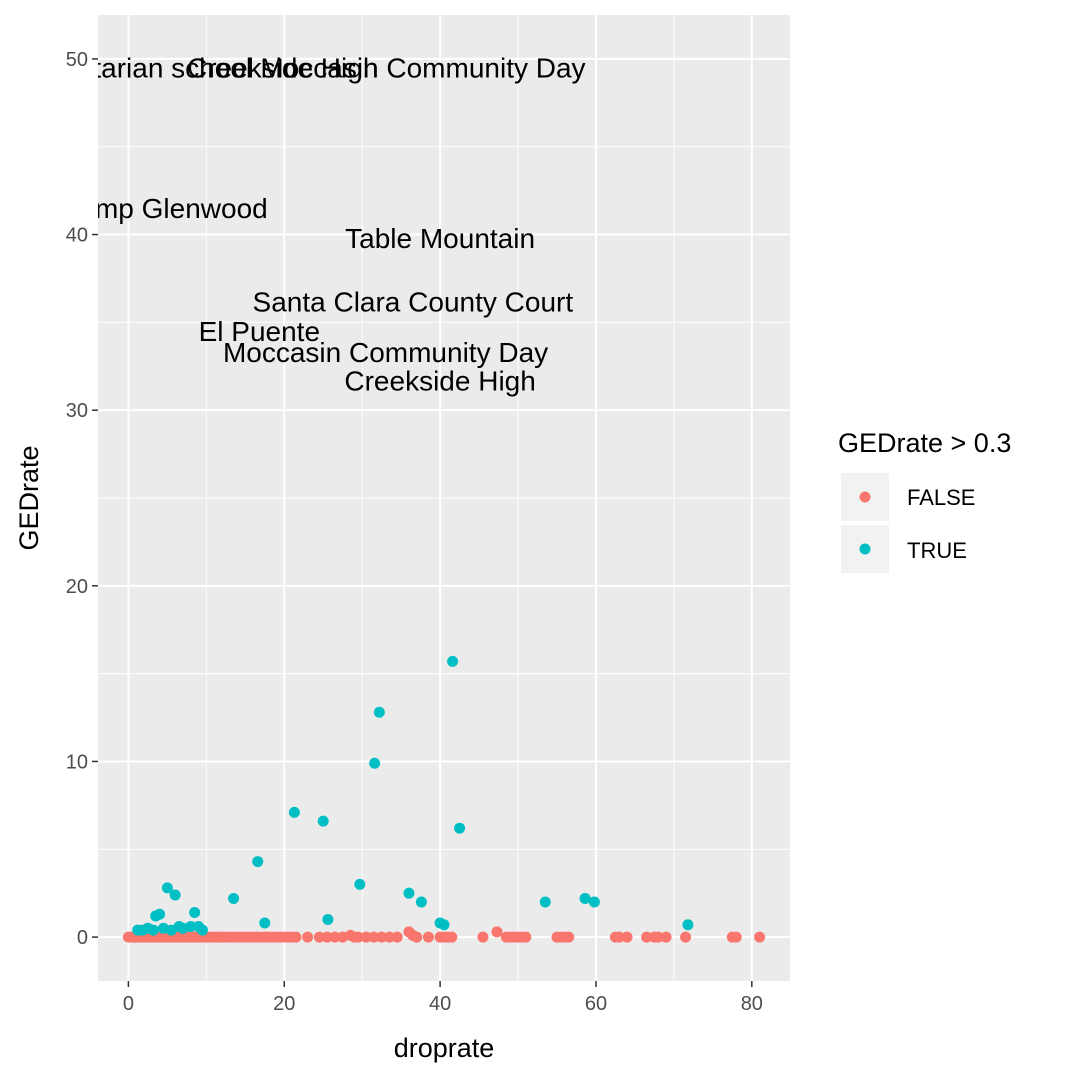 The height and width of the screenshot is (1080, 1080). Describe the element at coordinates (82, 938) in the screenshot. I see `y-tick-label: 0` at that location.